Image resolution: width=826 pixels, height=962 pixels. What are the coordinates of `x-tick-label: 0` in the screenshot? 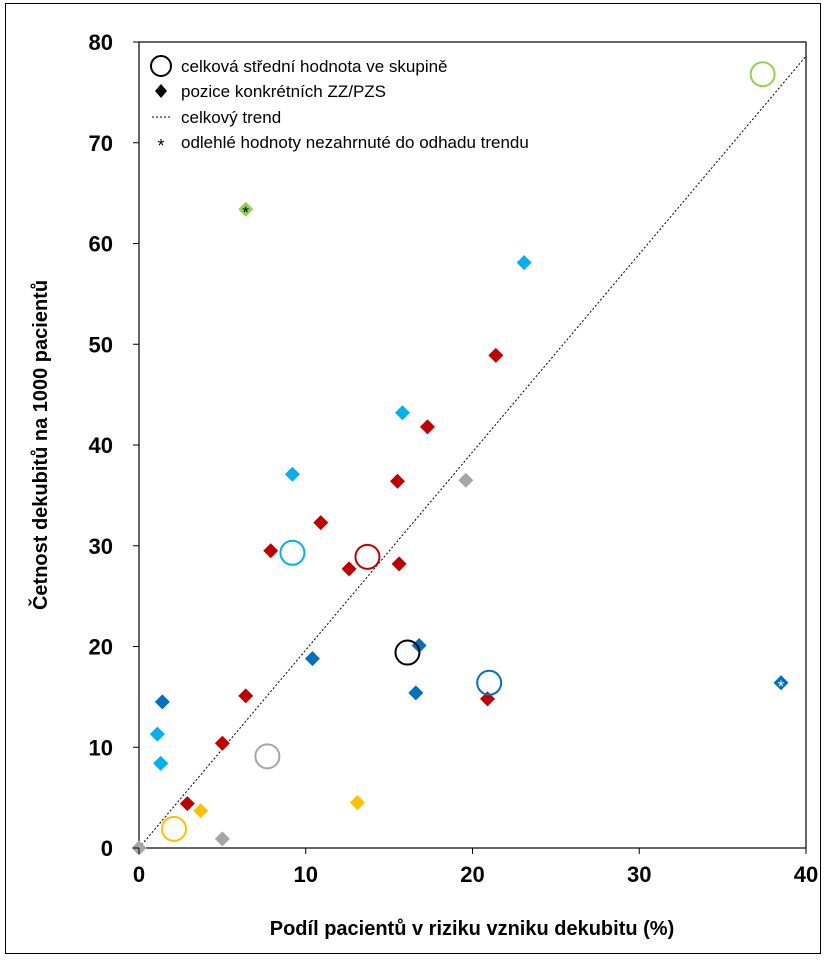 It's located at (139, 874).